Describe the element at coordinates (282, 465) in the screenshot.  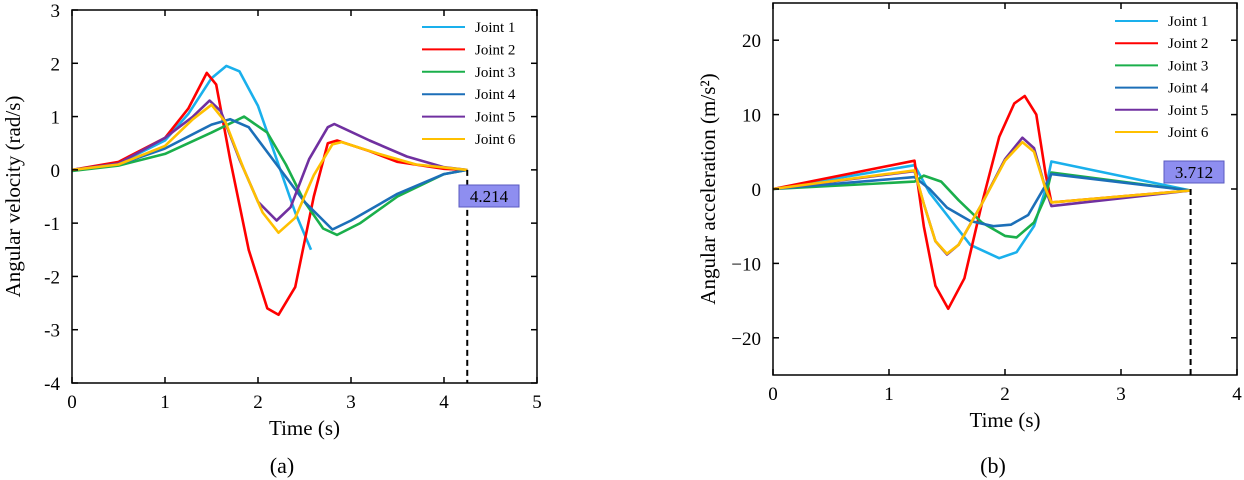
I see `figure-caption: (a)` at that location.